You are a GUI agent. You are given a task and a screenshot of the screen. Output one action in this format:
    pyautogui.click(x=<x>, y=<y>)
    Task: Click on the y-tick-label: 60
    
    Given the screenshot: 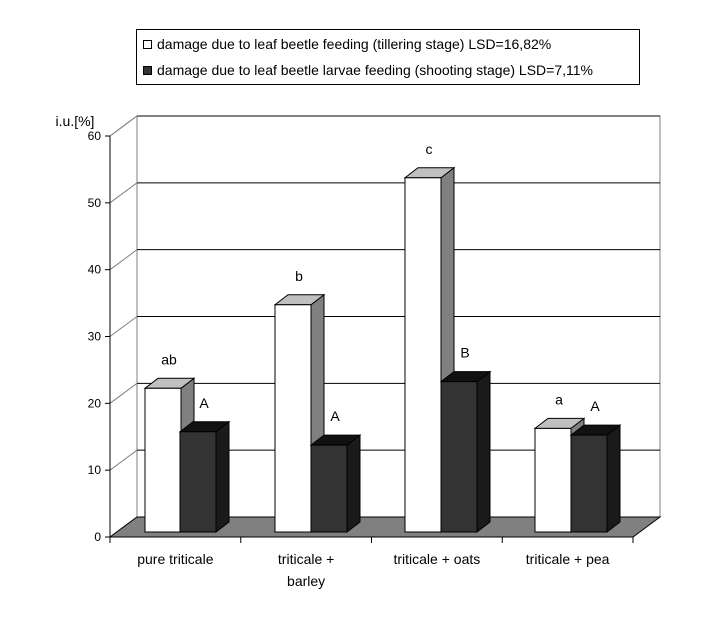 What is the action you would take?
    pyautogui.click(x=95, y=136)
    